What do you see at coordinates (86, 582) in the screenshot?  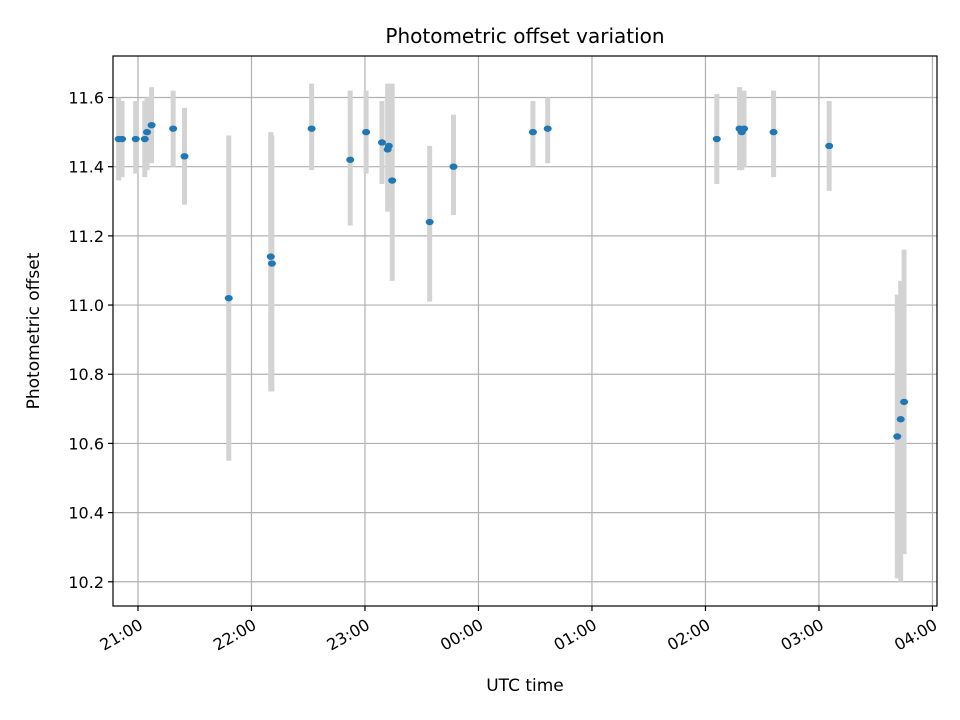 I see `y-tick-label: 10.2` at bounding box center [86, 582].